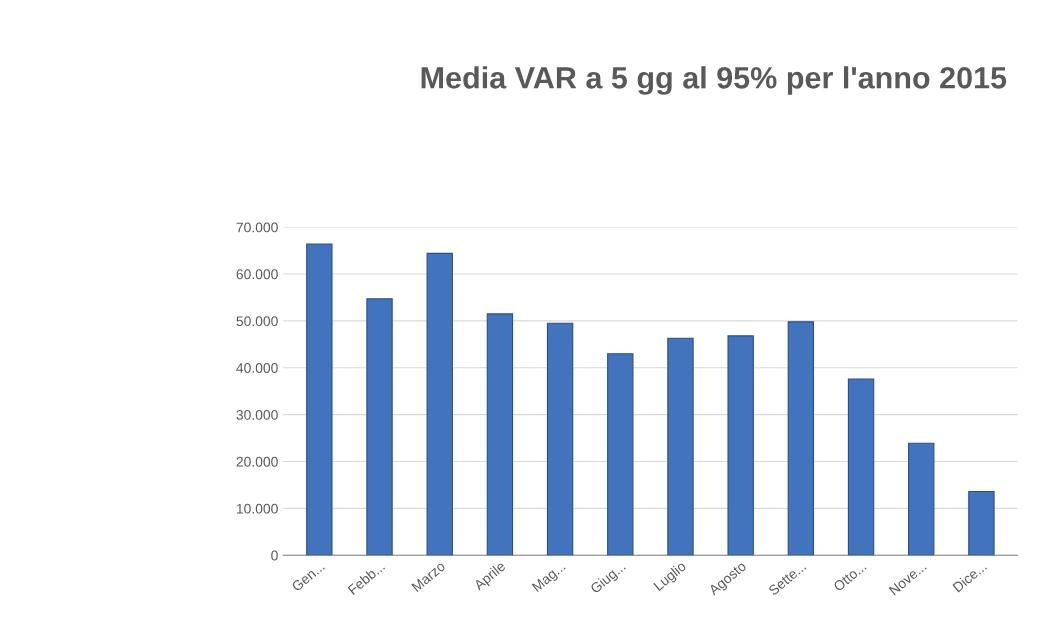 Image resolution: width=1049 pixels, height=631 pixels. Describe the element at coordinates (257, 461) in the screenshot. I see `y-tick-label: 20.000` at that location.